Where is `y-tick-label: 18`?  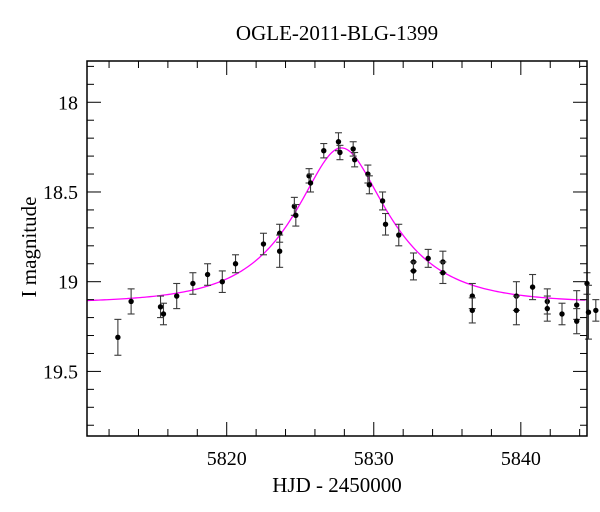
y-tick-label: 18 is located at coordinates (68, 103).